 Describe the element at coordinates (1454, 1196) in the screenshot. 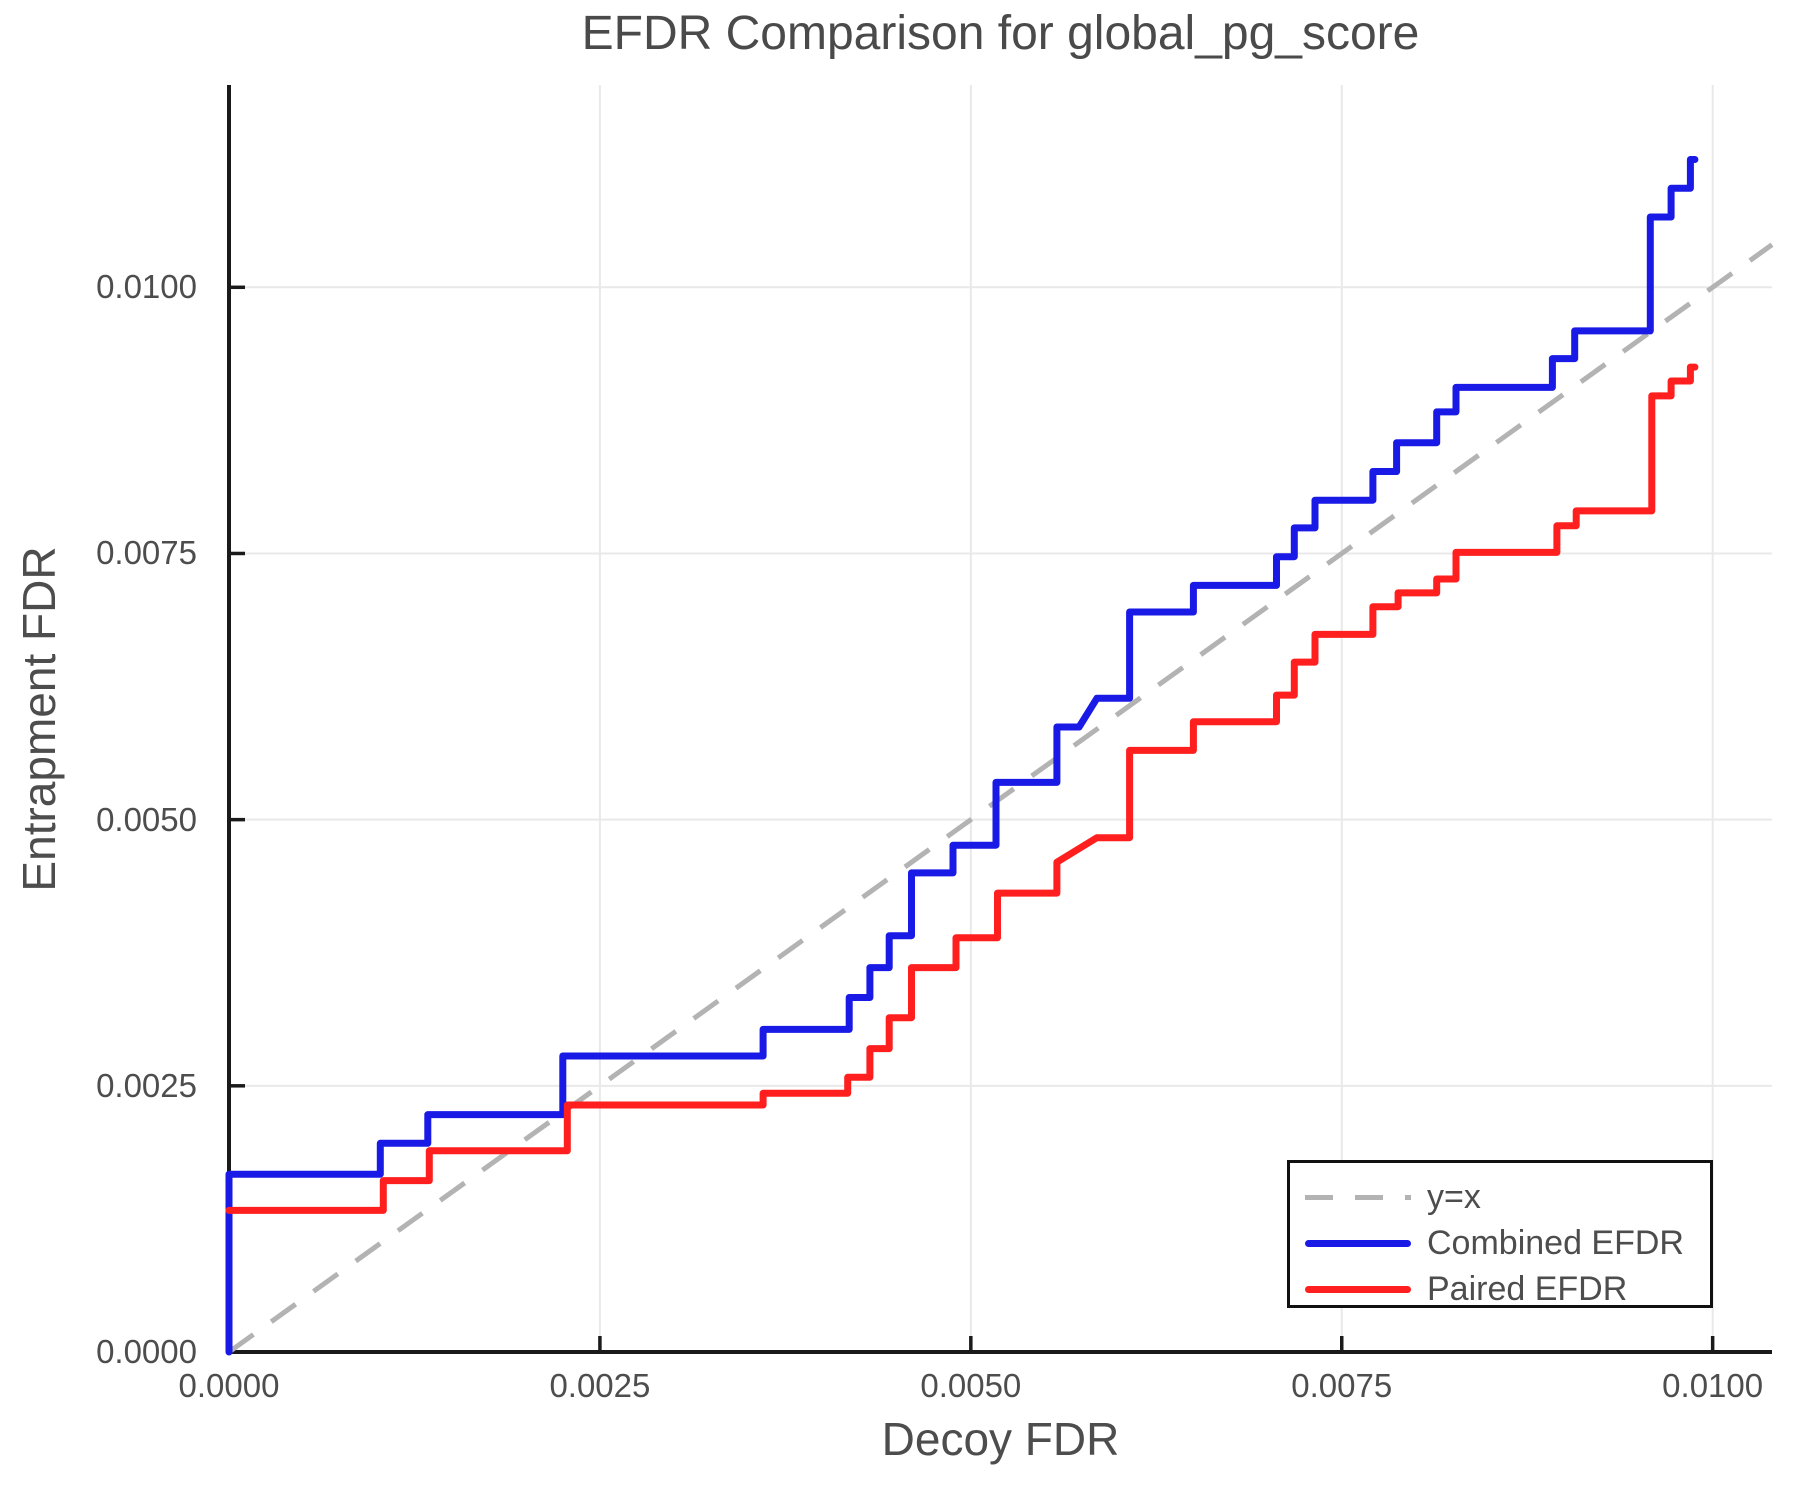

I see `legend-label: y=x` at that location.